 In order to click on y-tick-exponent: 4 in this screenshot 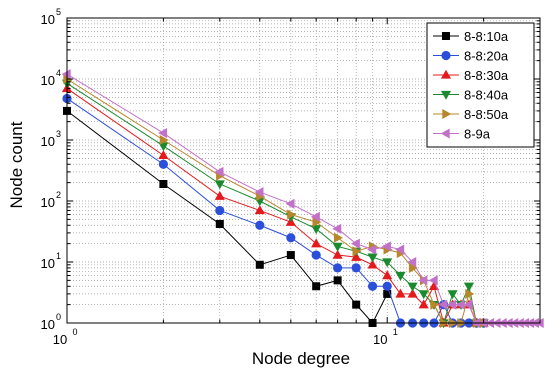, I will do `click(58, 73)`.